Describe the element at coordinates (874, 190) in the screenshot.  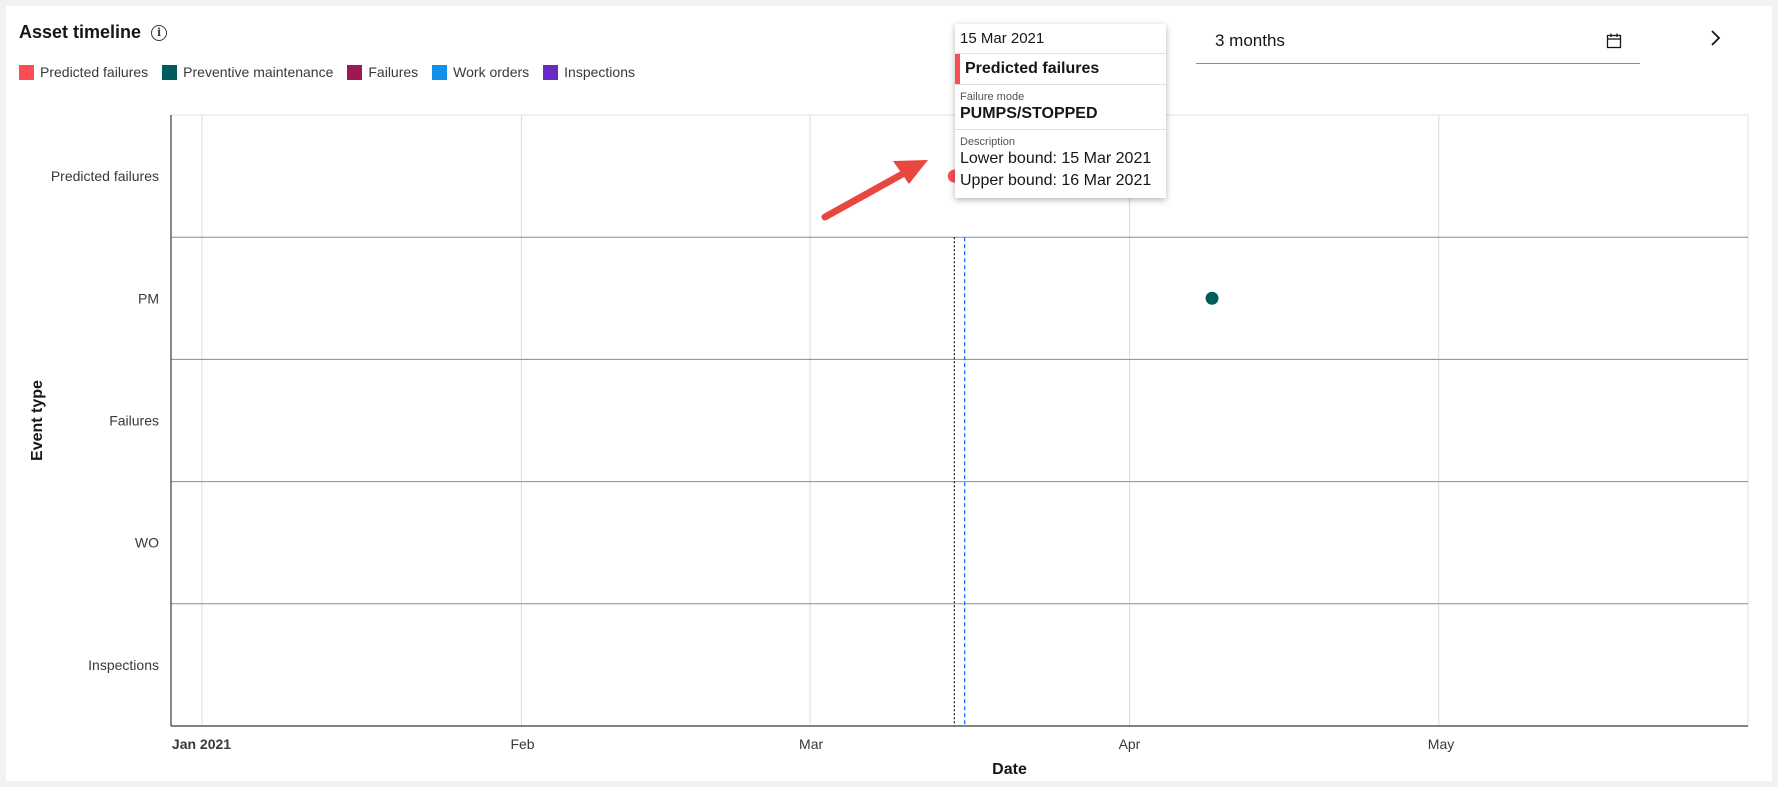
I see `annotation-arrow` at that location.